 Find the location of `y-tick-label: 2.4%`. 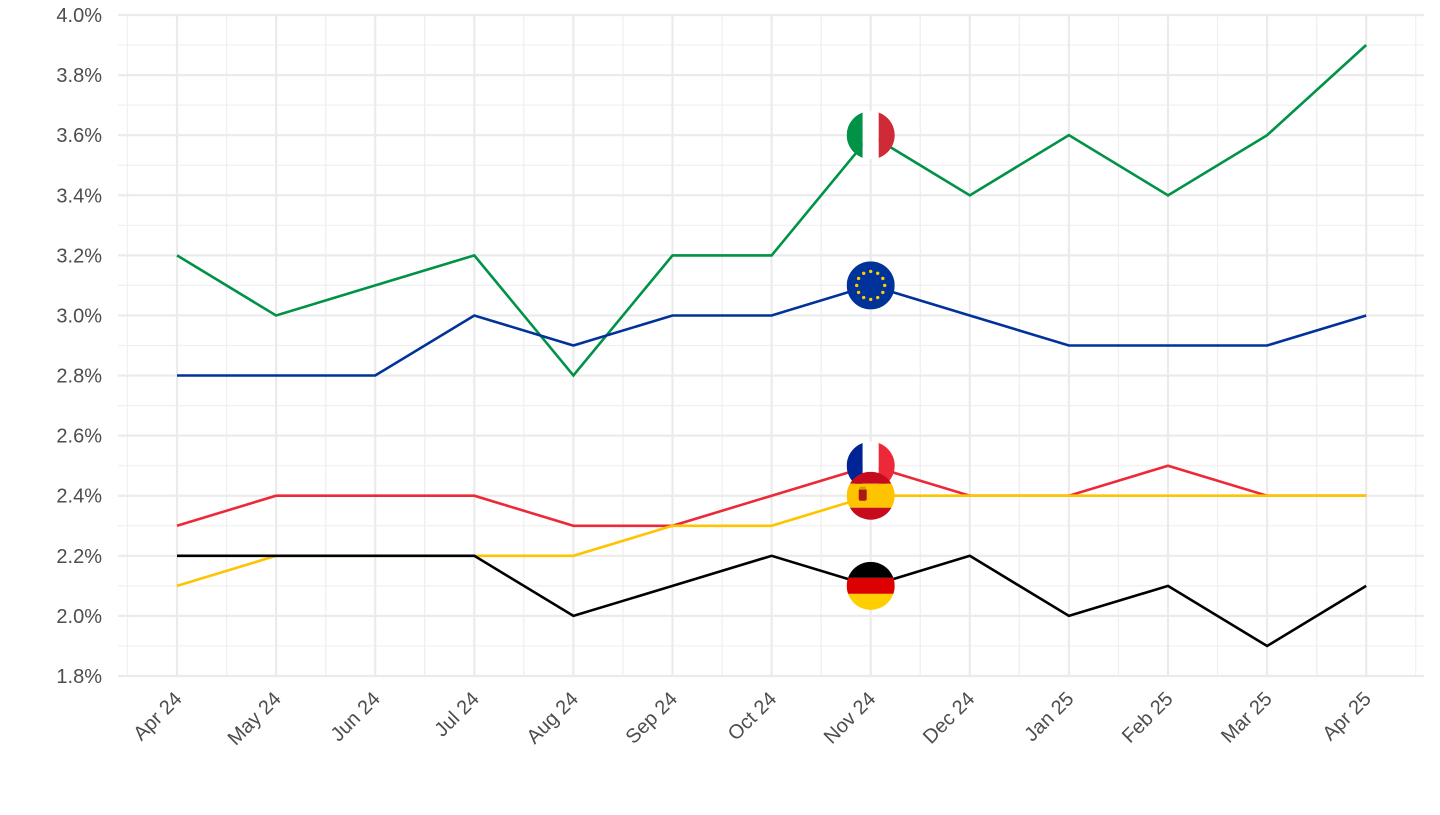

y-tick-label: 2.4% is located at coordinates (79, 497).